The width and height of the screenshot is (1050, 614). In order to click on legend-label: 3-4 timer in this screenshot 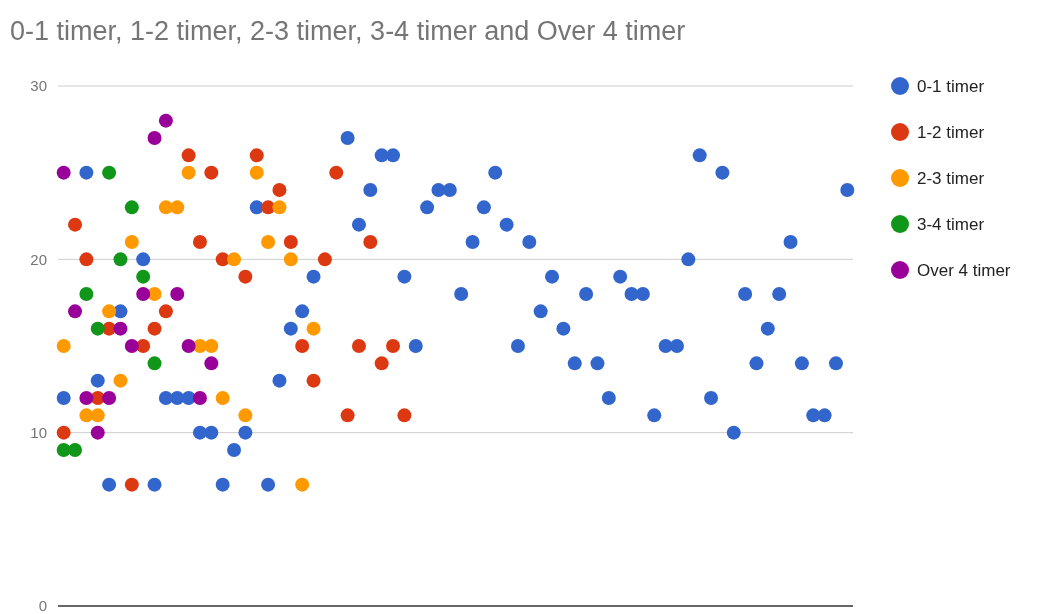, I will do `click(951, 224)`.